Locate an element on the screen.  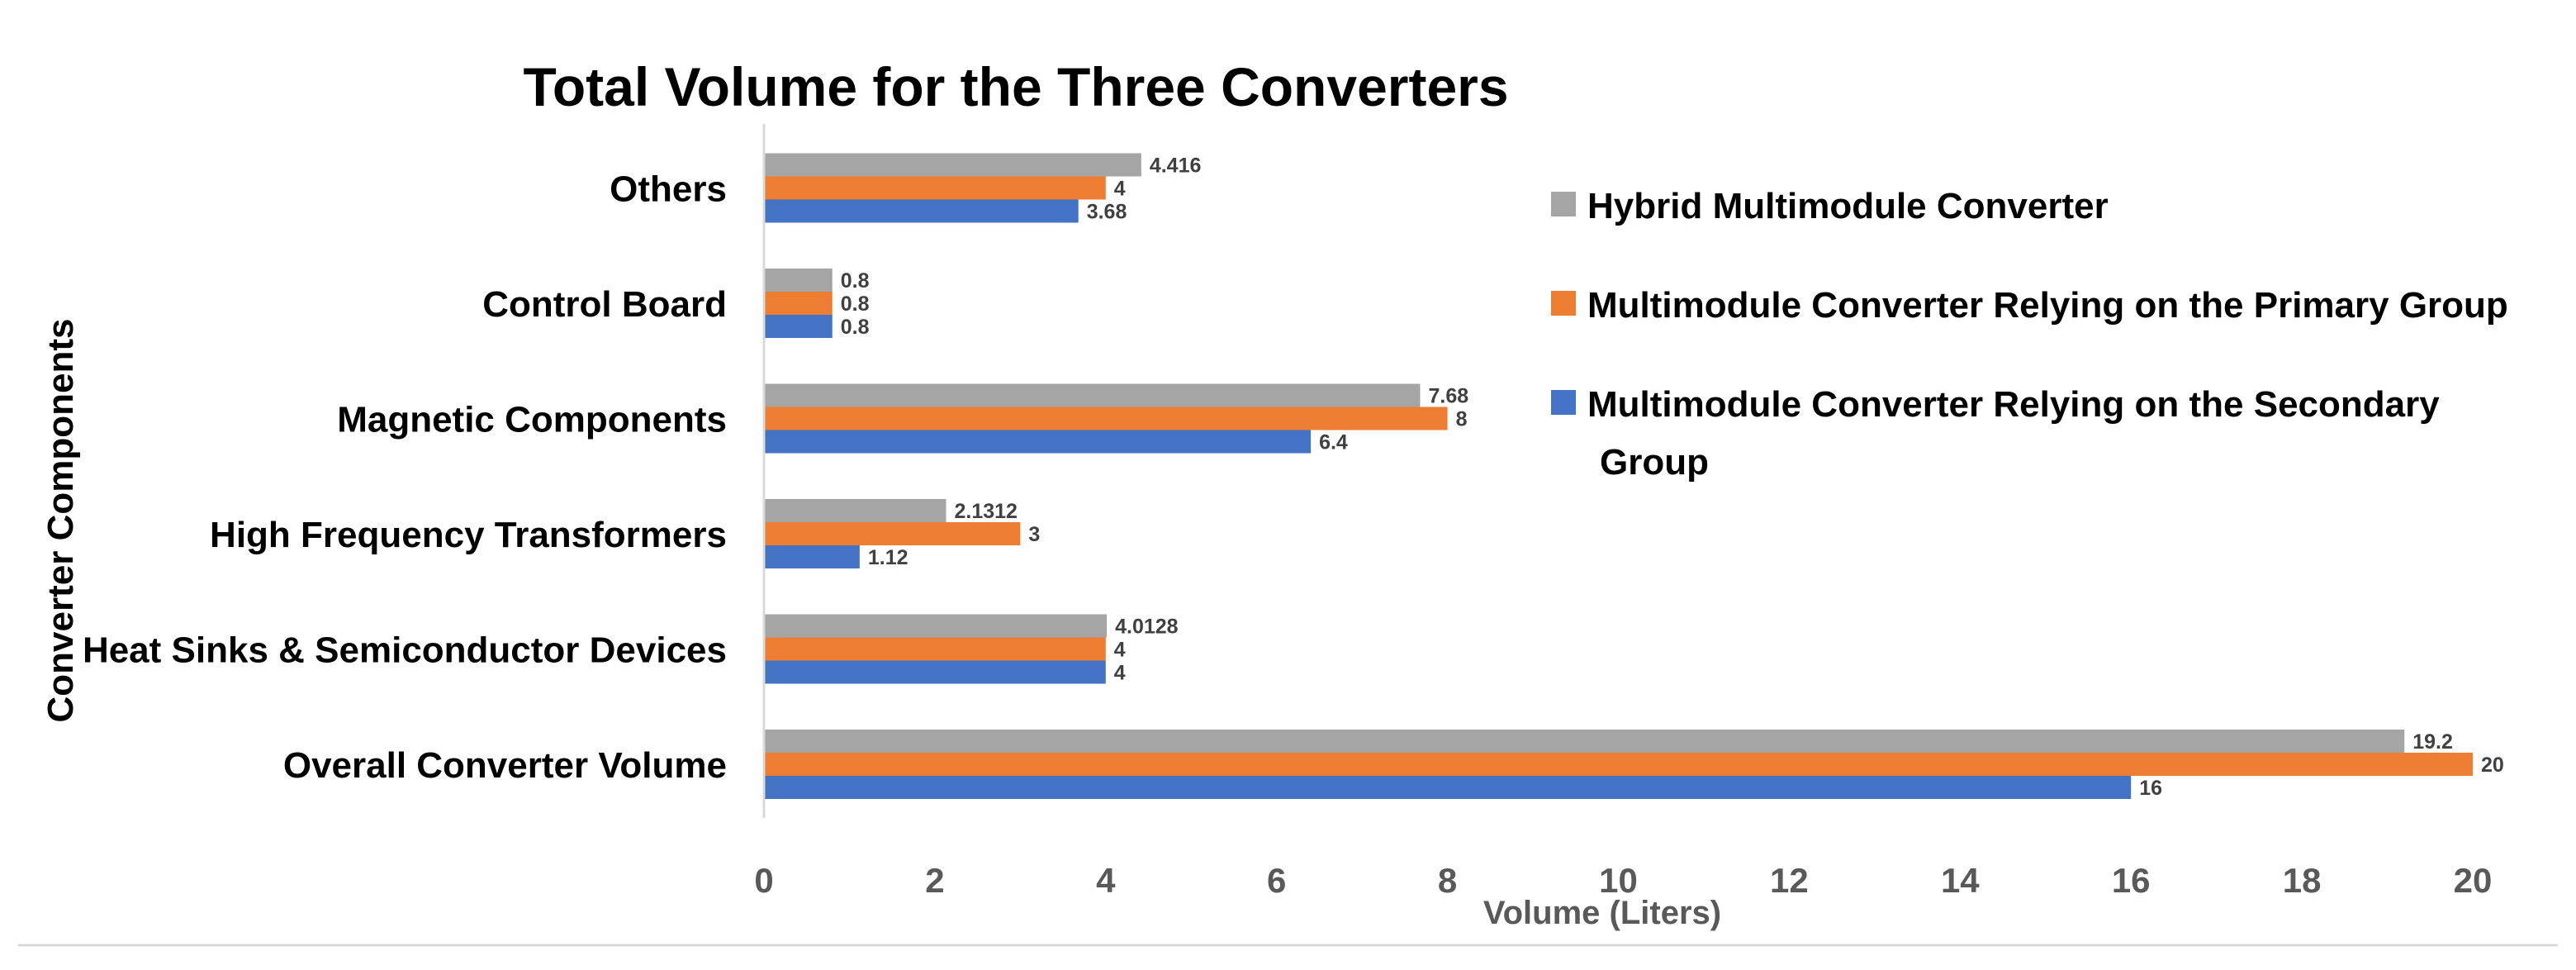
y-axis-title: Converter Components is located at coordinates (60, 521).